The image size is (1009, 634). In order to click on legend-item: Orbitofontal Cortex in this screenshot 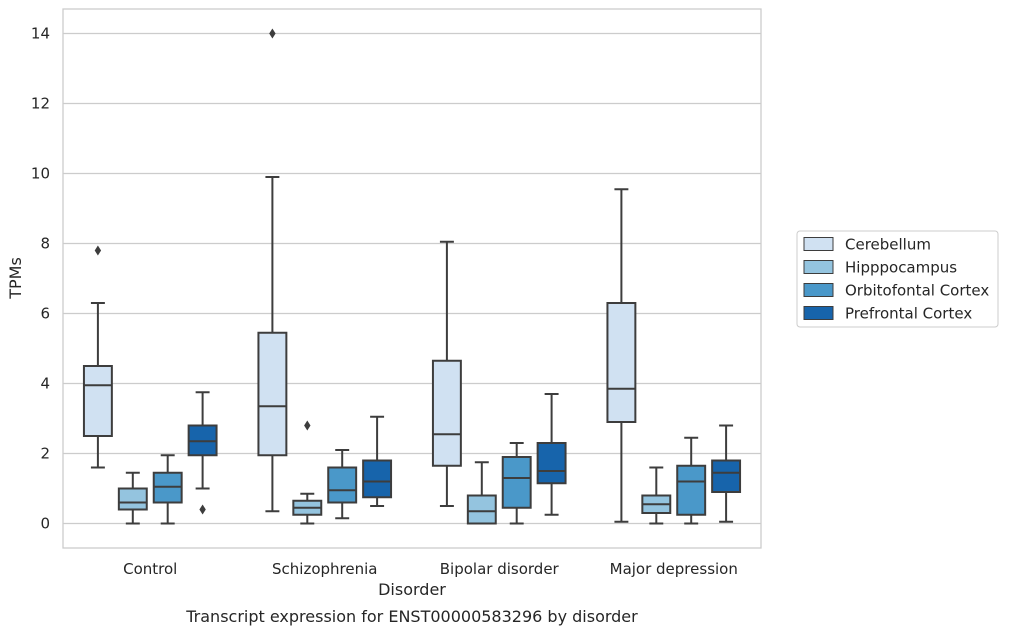, I will do `click(896, 291)`.